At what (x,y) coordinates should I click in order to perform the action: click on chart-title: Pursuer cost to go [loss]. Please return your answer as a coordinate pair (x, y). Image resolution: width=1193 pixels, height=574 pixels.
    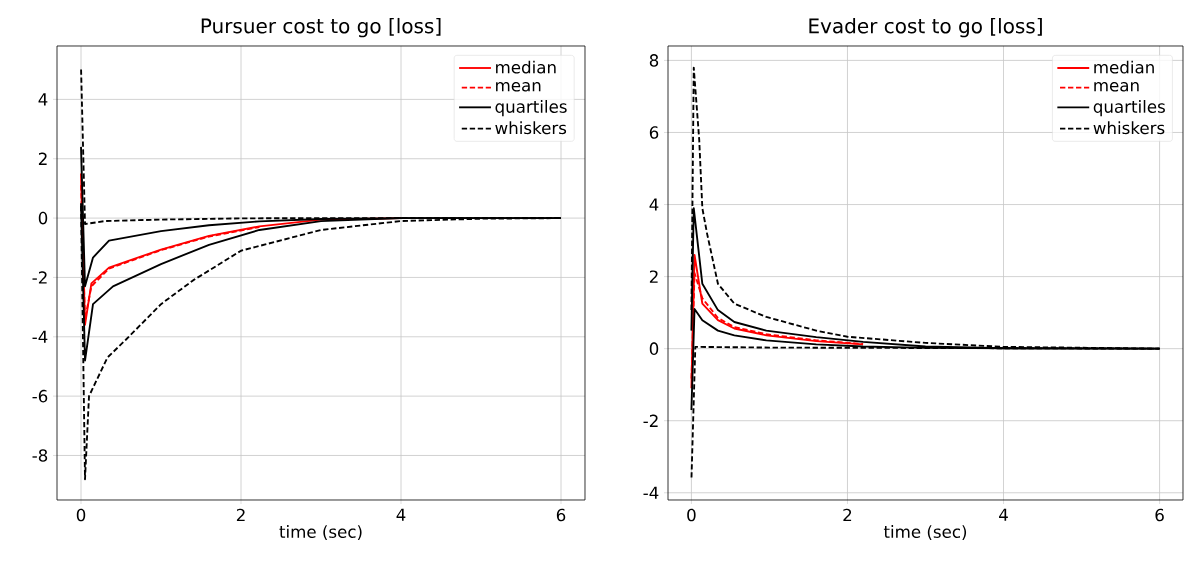
    Looking at the image, I should click on (321, 27).